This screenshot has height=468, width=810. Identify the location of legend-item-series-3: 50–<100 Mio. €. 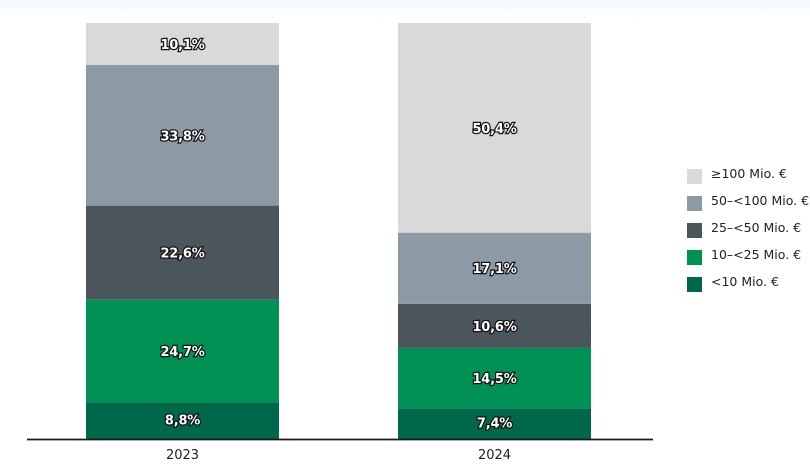
(748, 202).